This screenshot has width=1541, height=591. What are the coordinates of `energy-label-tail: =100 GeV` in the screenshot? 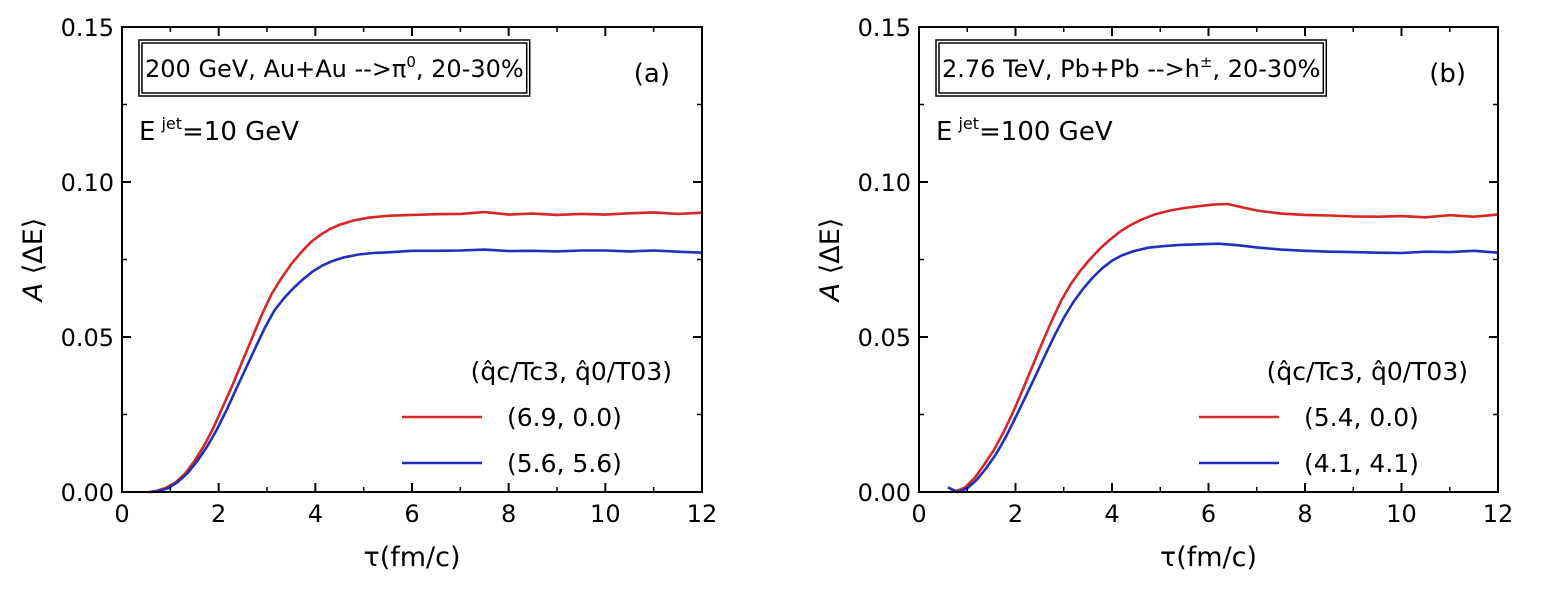 It's located at (1046, 132).